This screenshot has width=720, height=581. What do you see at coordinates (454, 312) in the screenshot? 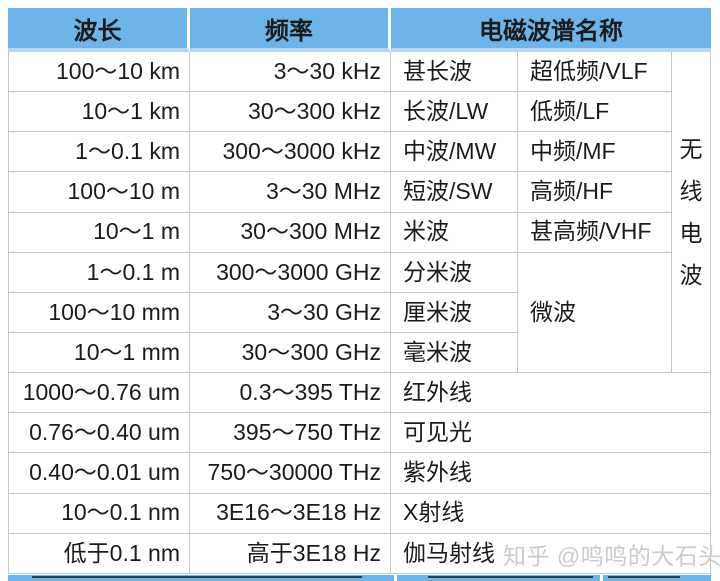
I see `band-cell: 厘米波` at bounding box center [454, 312].